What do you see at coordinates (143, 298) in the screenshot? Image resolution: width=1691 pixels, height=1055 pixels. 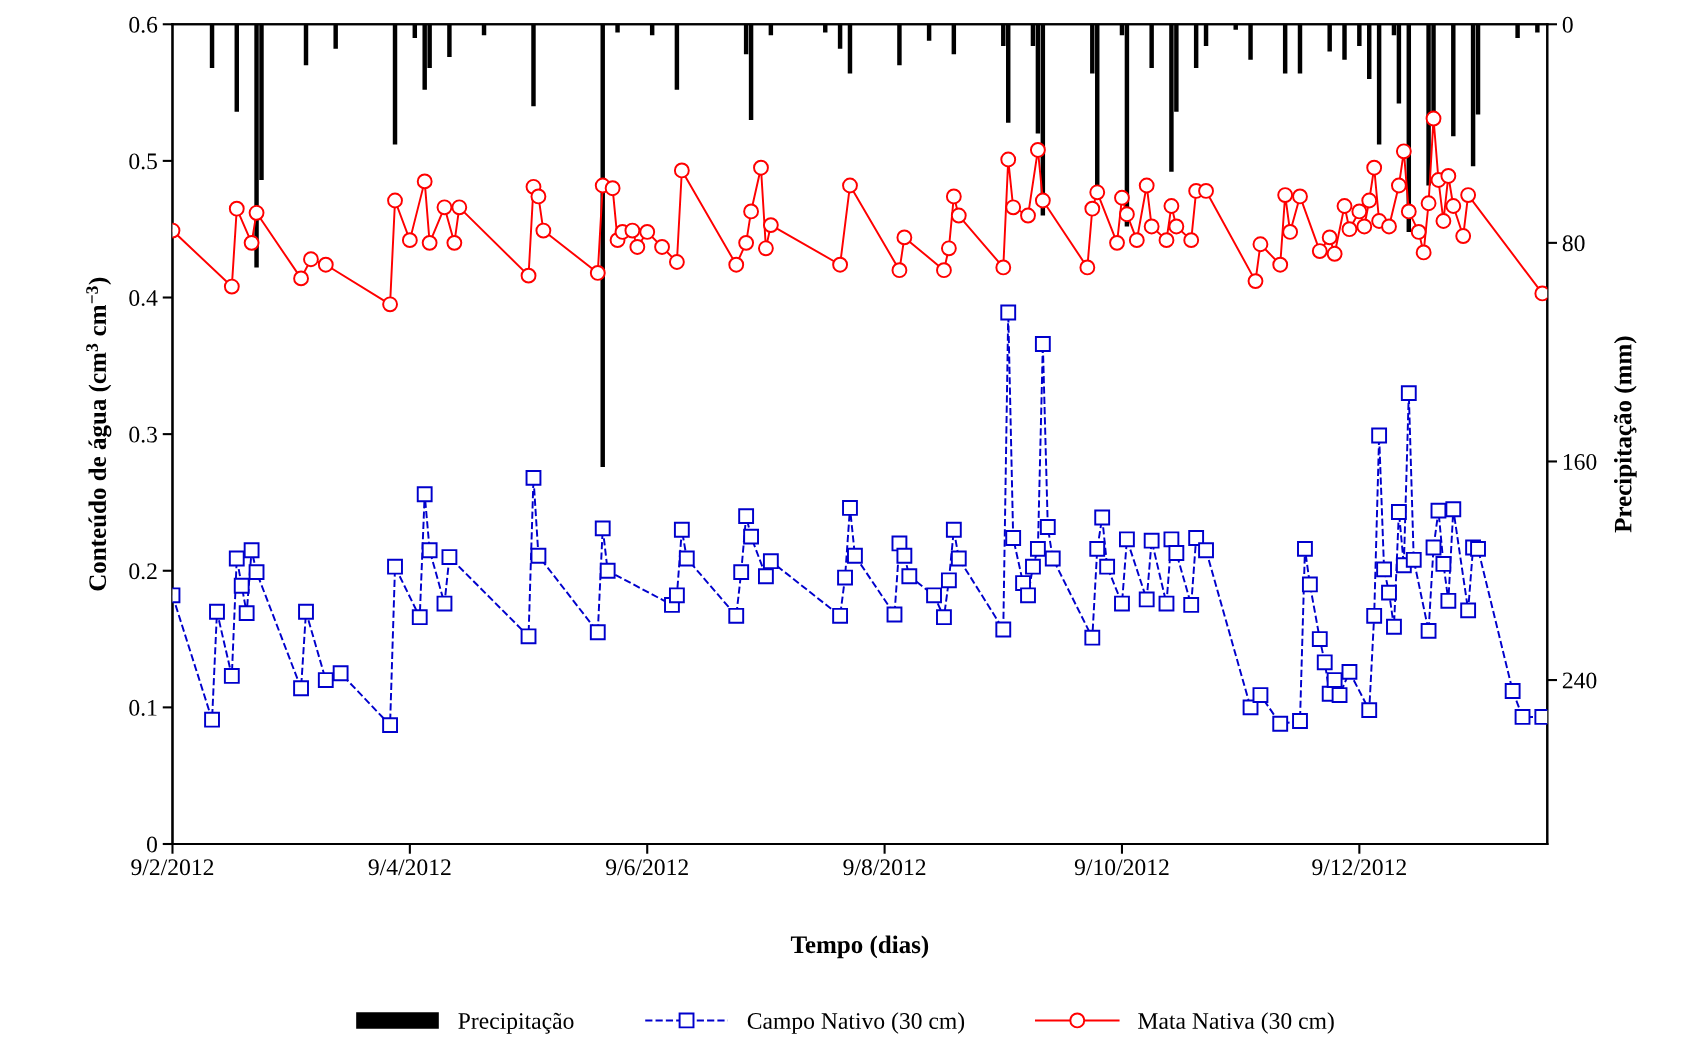 I see `y-tick-label: 0.4` at bounding box center [143, 298].